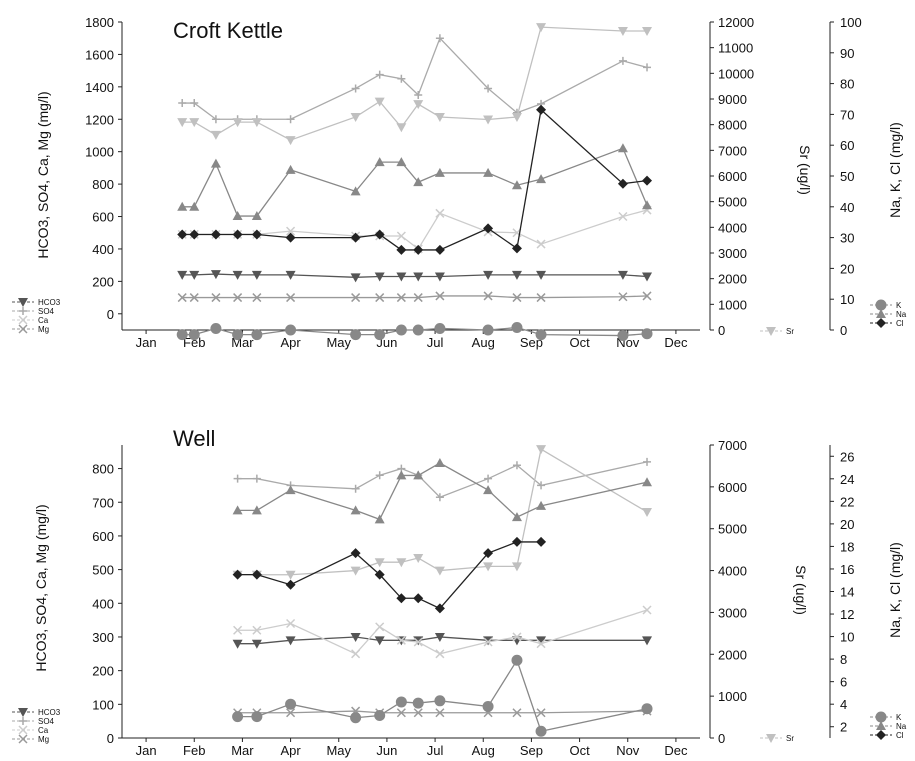 This screenshot has height=761, width=915. What do you see at coordinates (847, 614) in the screenshot?
I see `y-tick-label-right: 12` at bounding box center [847, 614].